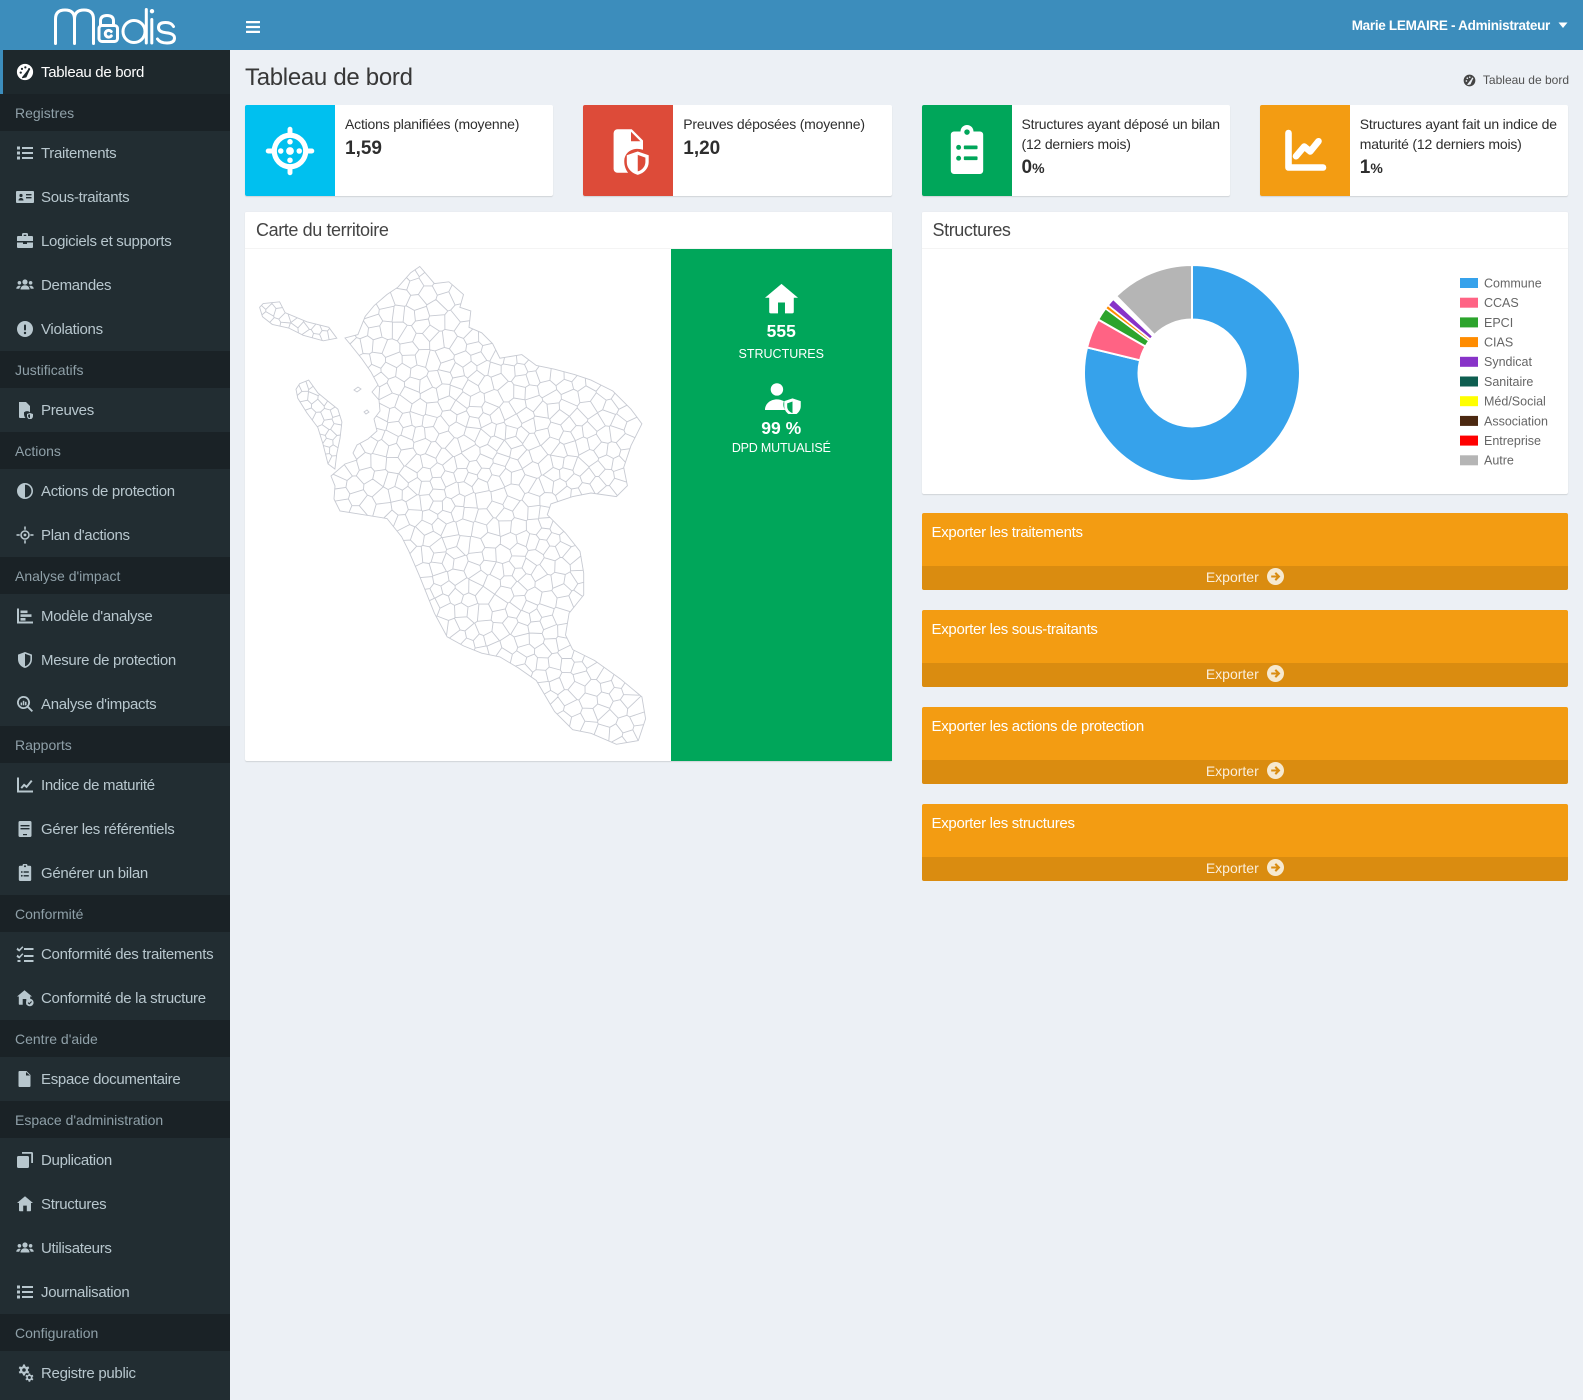 This screenshot has width=1583, height=1400. Describe the element at coordinates (1516, 421) in the screenshot. I see `svg-text: Association` at that location.